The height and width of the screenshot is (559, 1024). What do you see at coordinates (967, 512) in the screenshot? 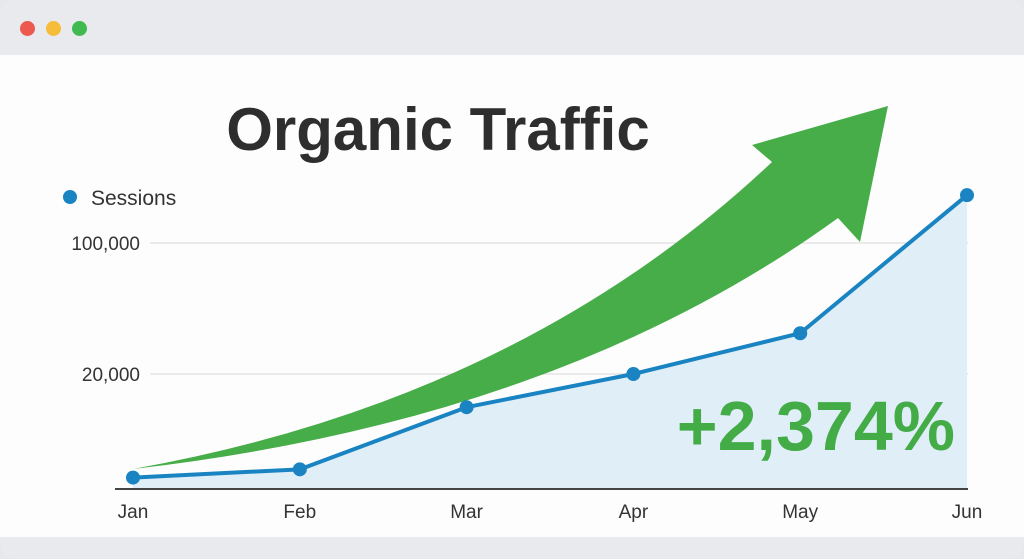
I see `x-tick-label: Jun` at bounding box center [967, 512].